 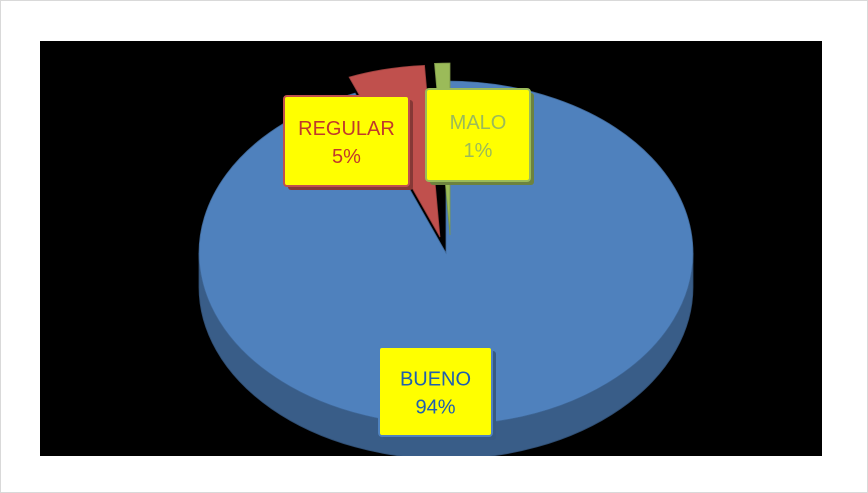 What do you see at coordinates (435, 380) in the screenshot?
I see `data-label-category: BUENO` at bounding box center [435, 380].